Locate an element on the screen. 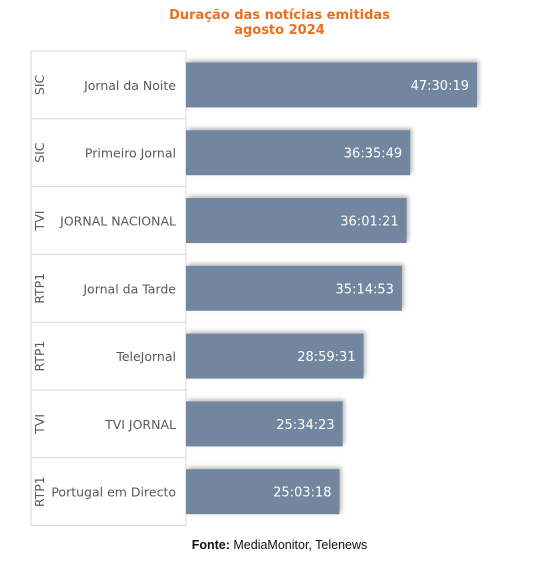 The image size is (559, 561). source-note: Fonte: MediaMonitor, Telenews is located at coordinates (279, 545).